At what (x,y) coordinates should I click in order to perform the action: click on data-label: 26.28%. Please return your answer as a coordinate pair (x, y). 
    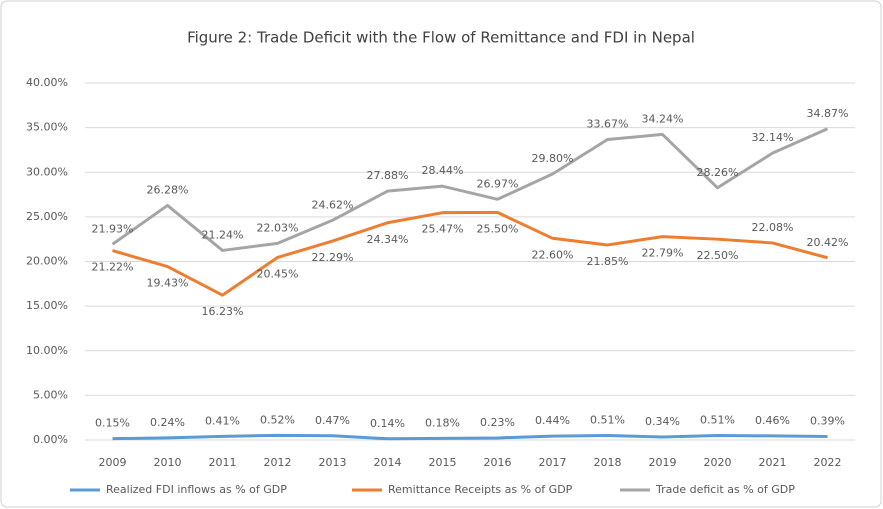
    Looking at the image, I should click on (168, 189).